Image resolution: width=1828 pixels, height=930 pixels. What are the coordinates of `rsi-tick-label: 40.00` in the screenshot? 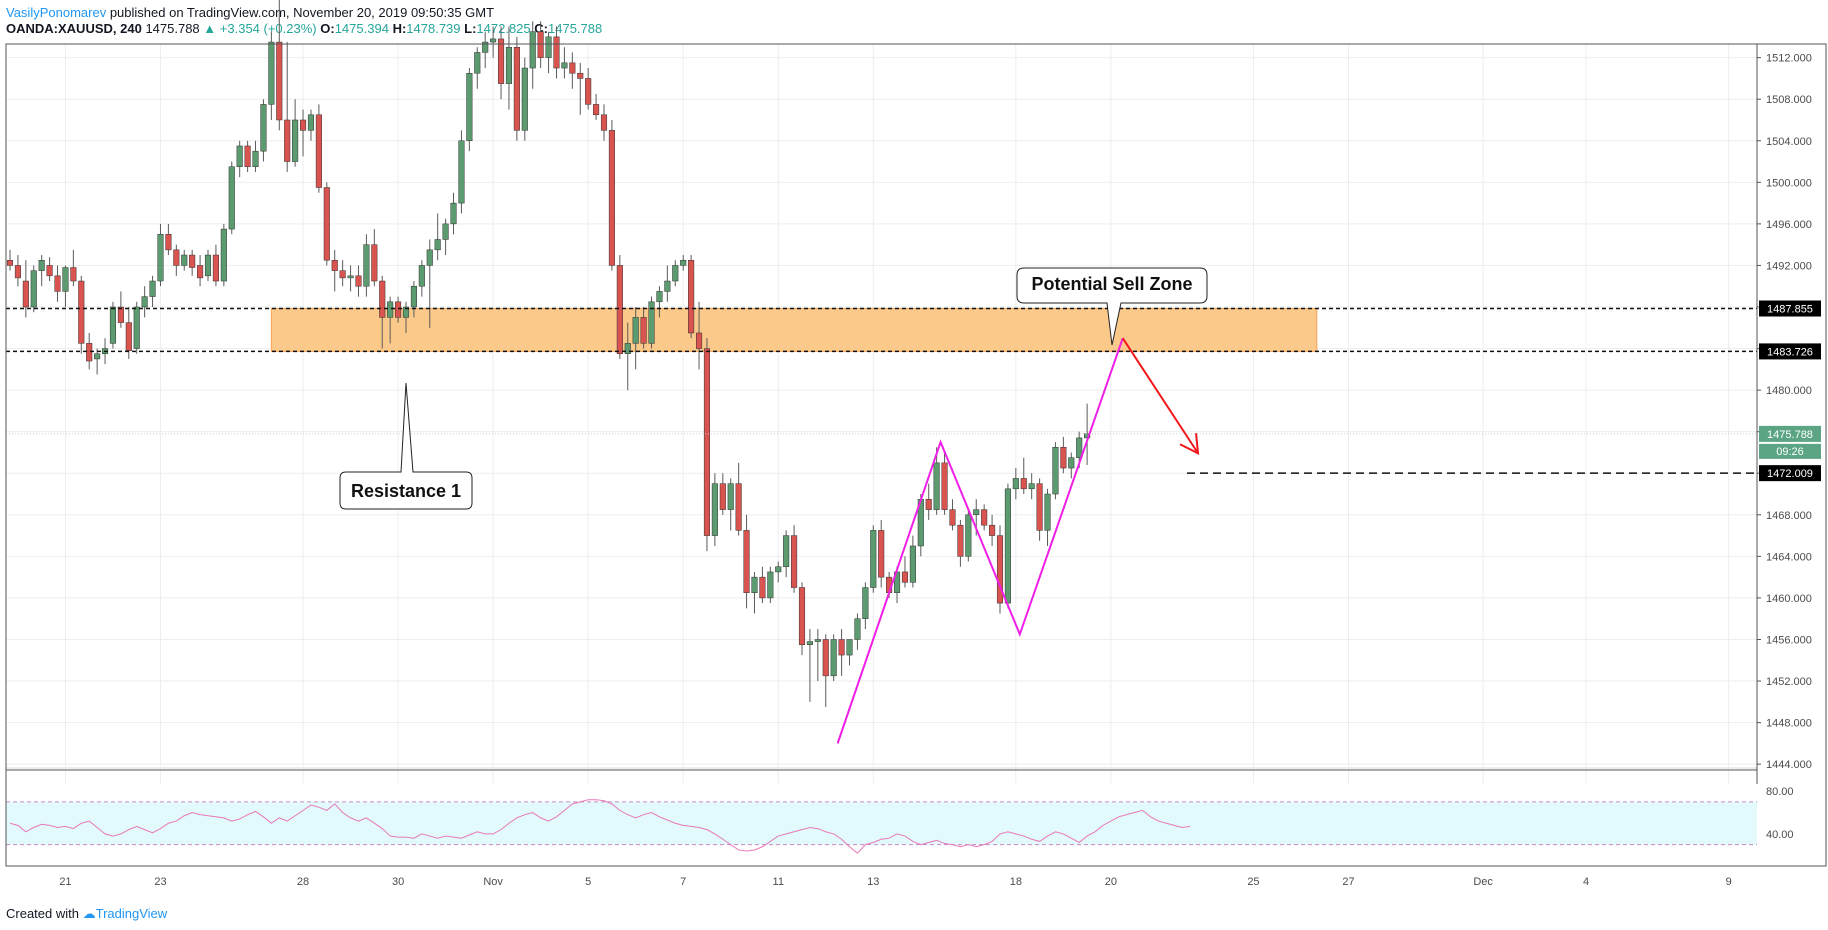 It's located at (1780, 835).